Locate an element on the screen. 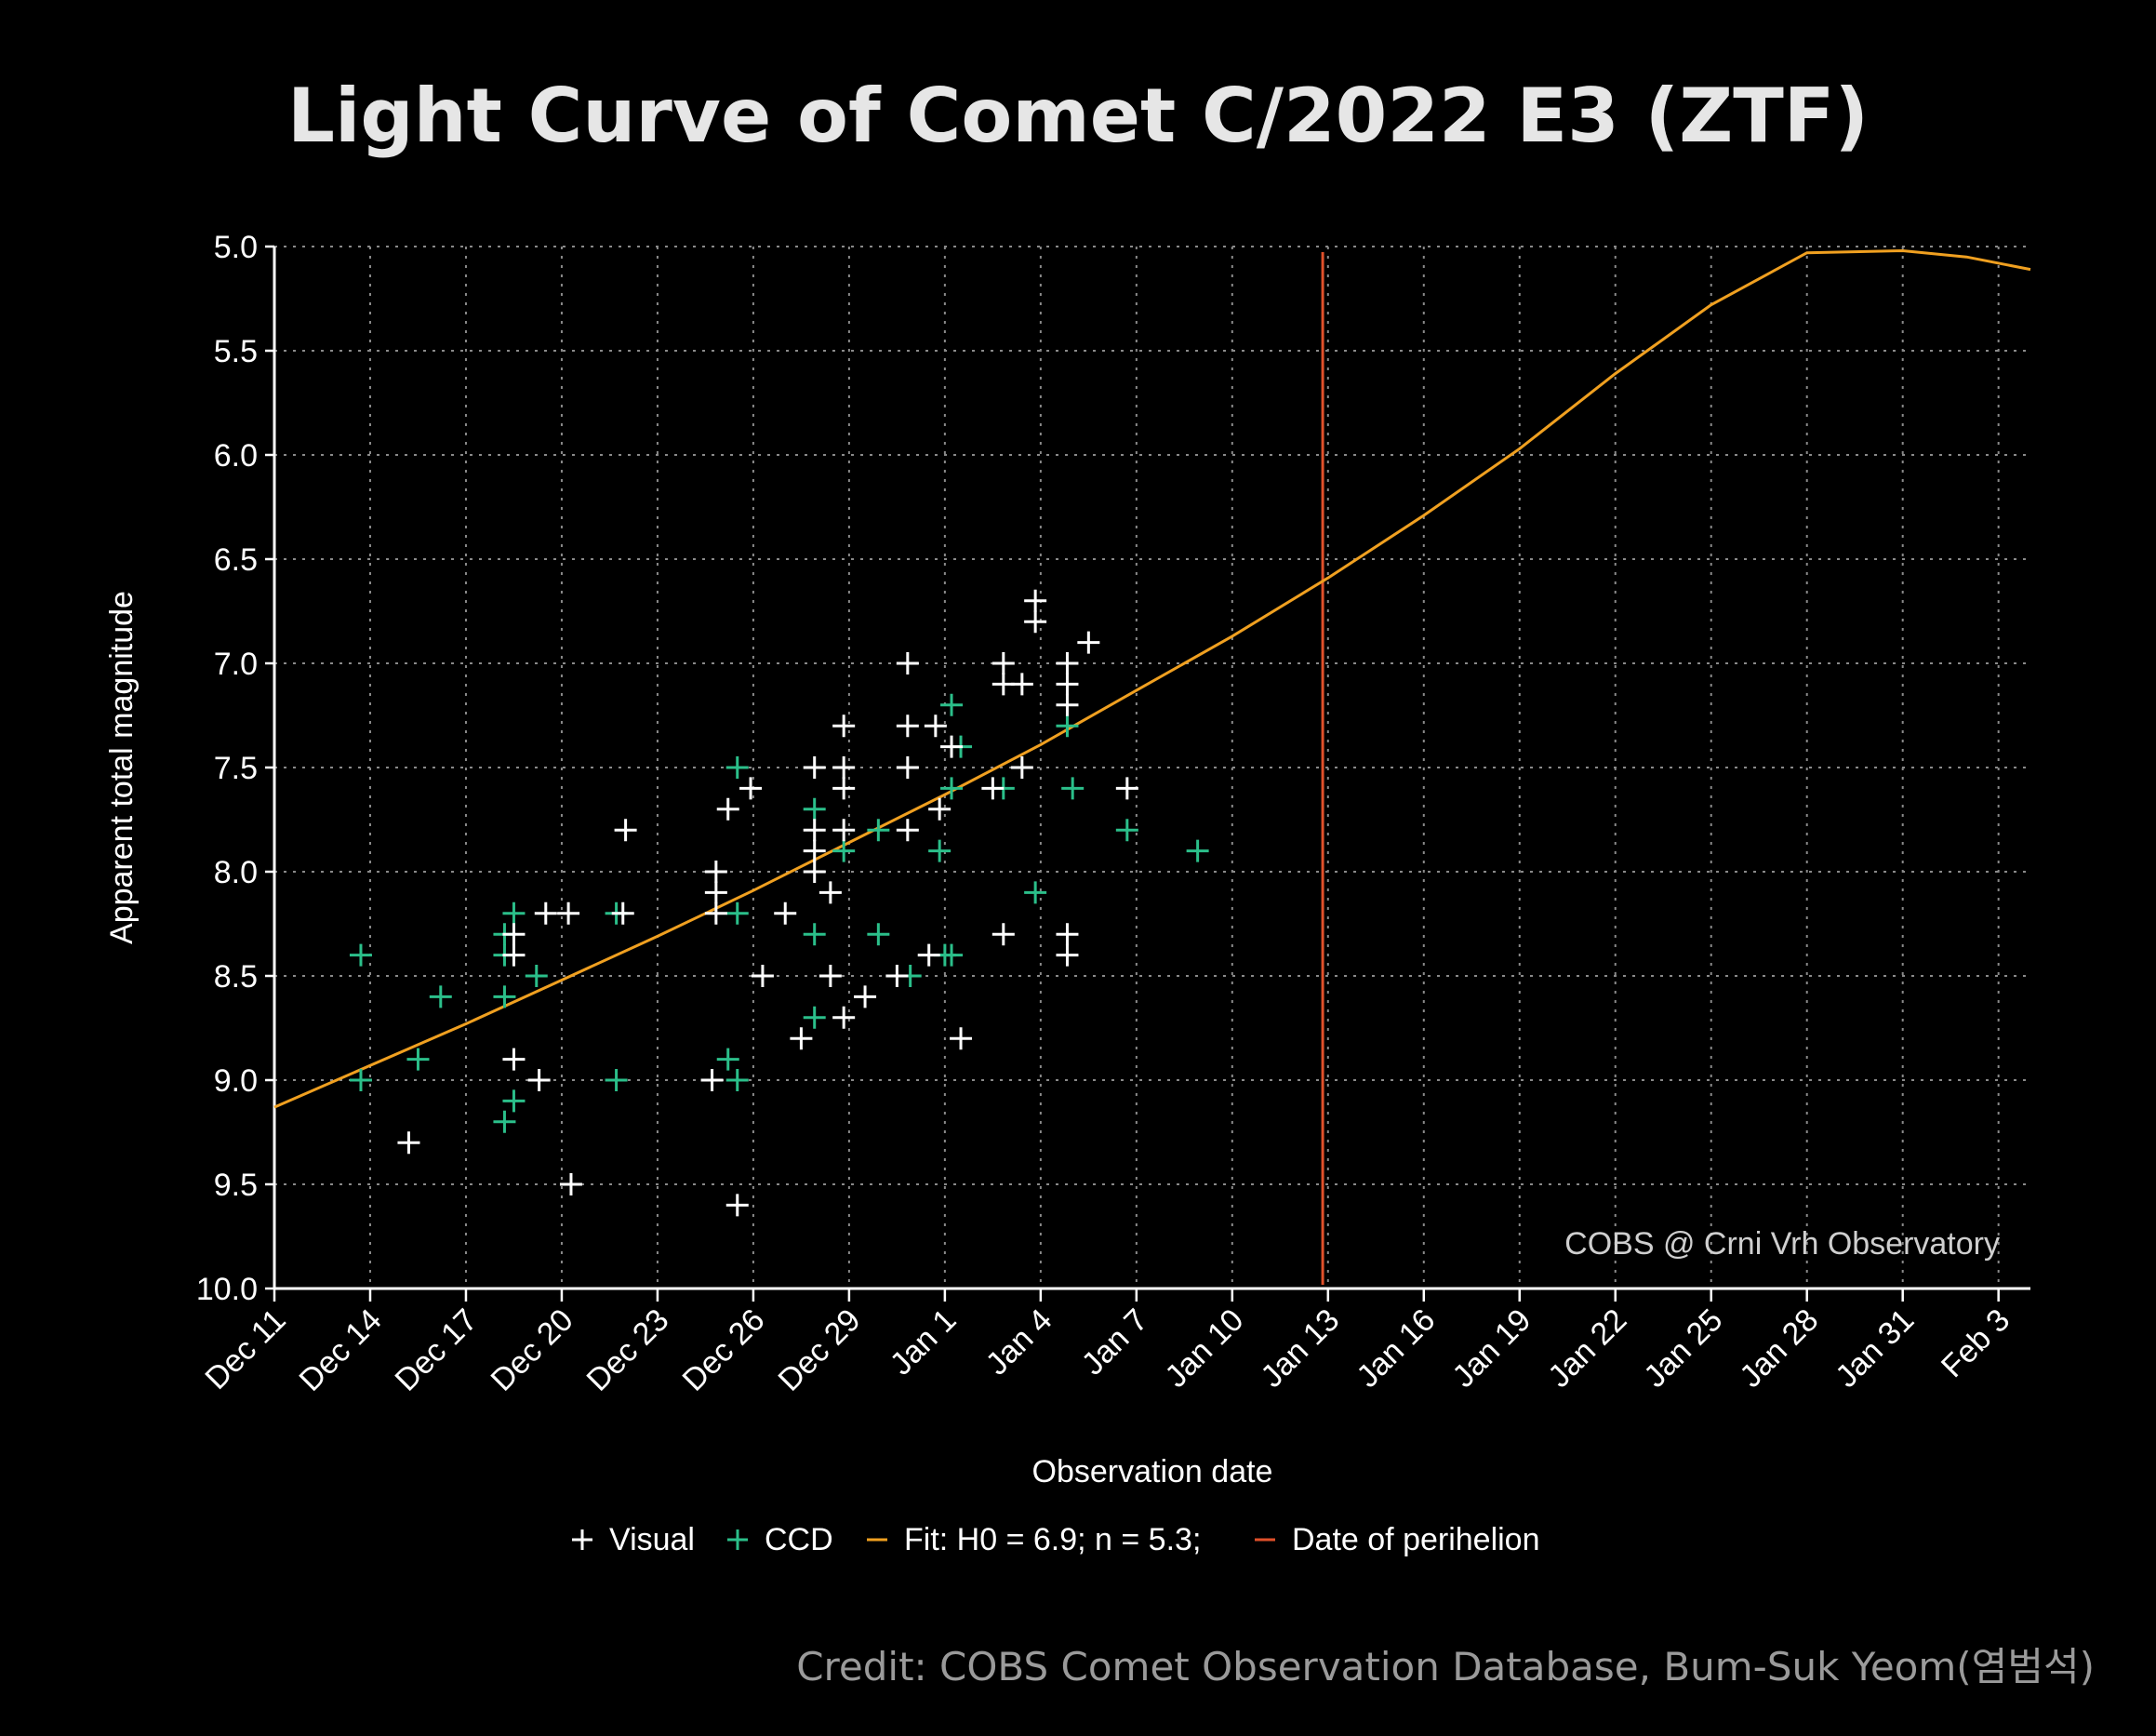 Image resolution: width=2156 pixels, height=1736 pixels. y-tick-label: 8.0 is located at coordinates (236, 872).